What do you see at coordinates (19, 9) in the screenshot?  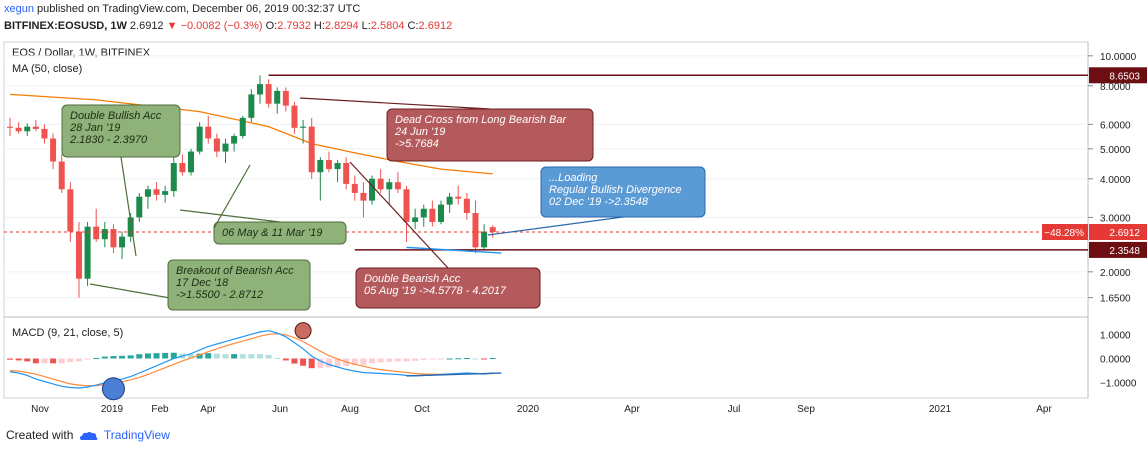 I see `author-link: xegun` at bounding box center [19, 9].